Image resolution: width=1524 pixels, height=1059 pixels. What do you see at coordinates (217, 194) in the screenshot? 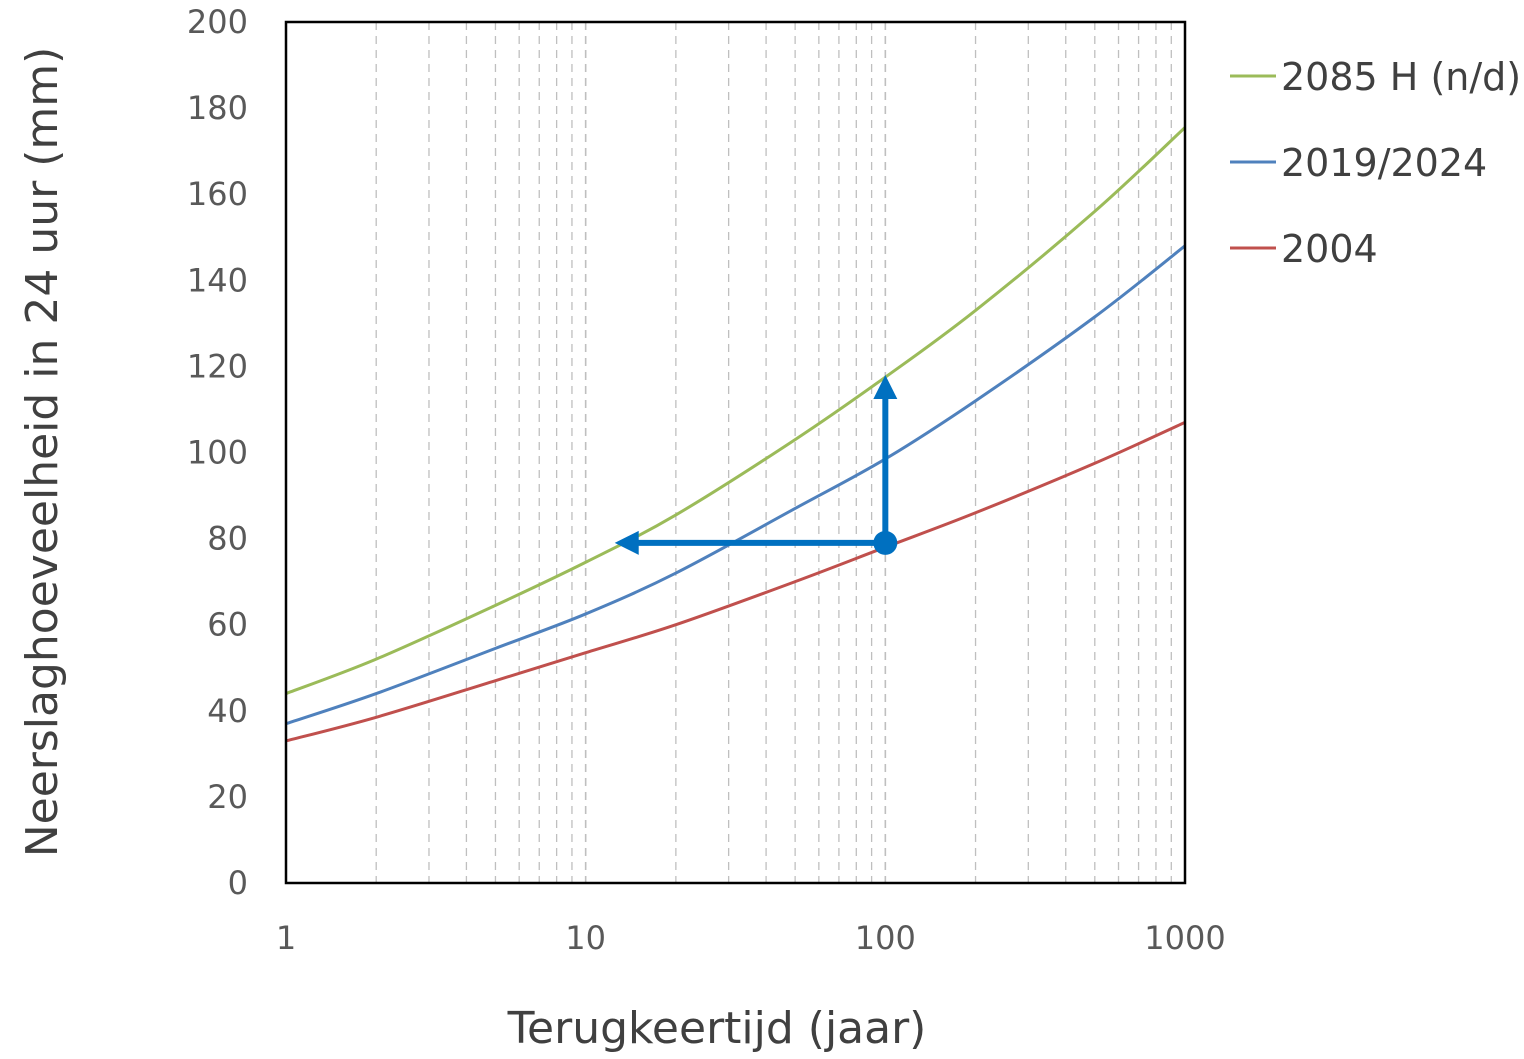
I see `y-tick-label: 160` at bounding box center [217, 194].